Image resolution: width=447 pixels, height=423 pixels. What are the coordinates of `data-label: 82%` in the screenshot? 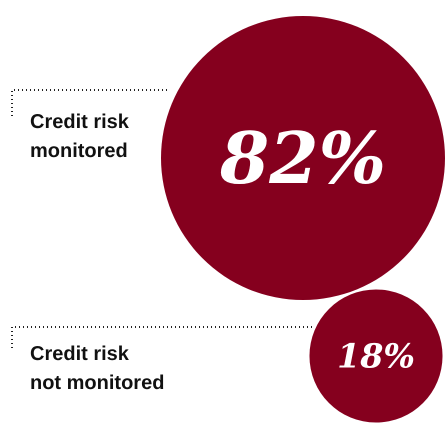 It's located at (302, 158).